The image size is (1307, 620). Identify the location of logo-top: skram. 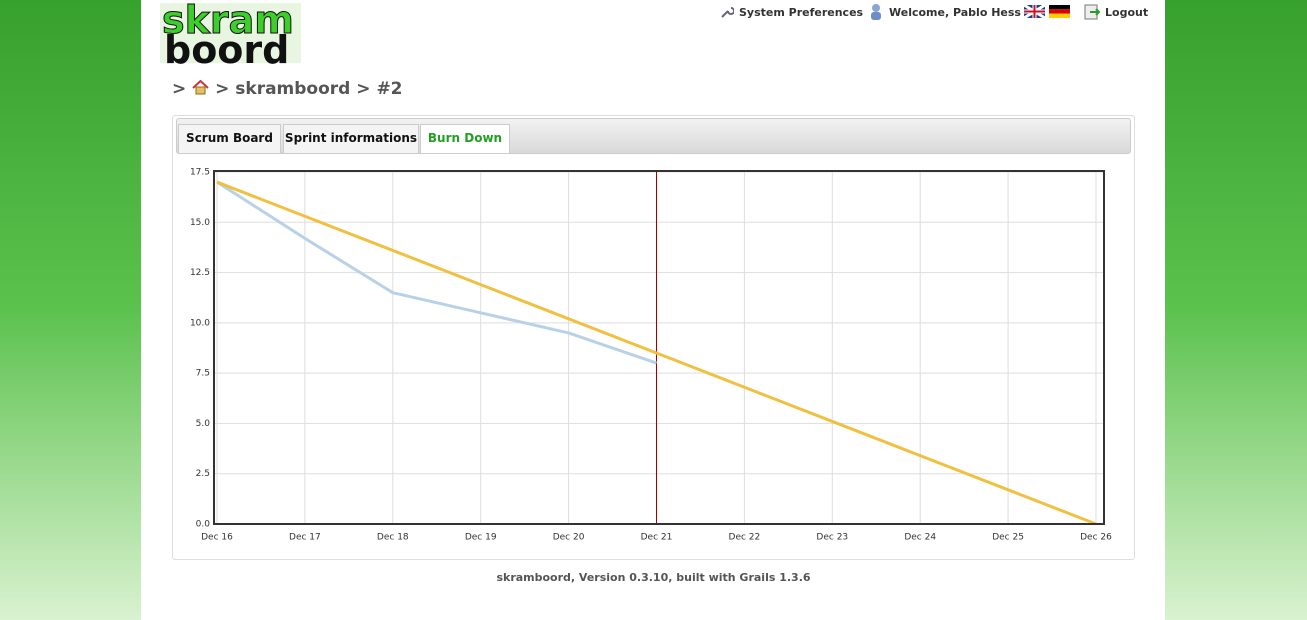
(228, 21).